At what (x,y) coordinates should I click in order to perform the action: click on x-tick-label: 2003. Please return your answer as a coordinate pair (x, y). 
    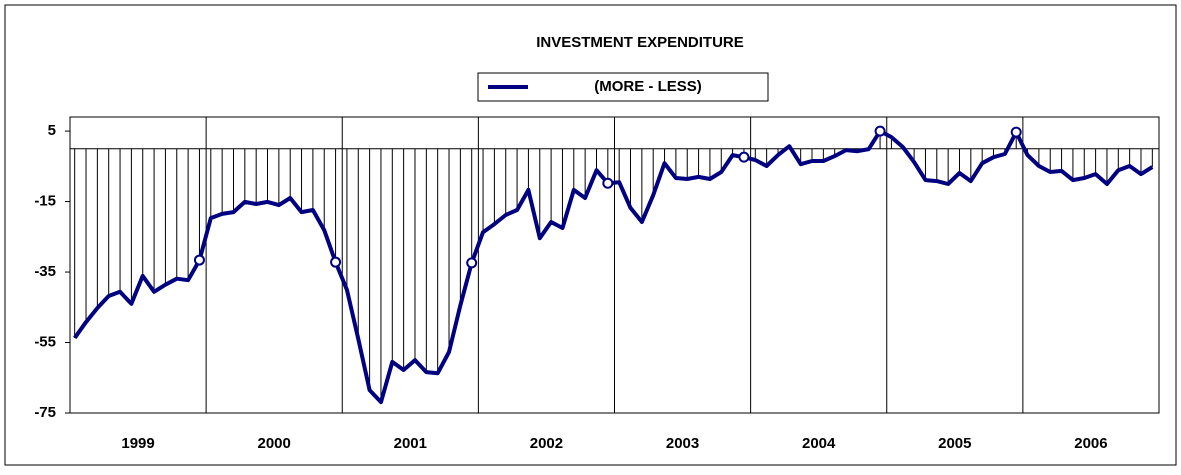
    Looking at the image, I should click on (682, 443).